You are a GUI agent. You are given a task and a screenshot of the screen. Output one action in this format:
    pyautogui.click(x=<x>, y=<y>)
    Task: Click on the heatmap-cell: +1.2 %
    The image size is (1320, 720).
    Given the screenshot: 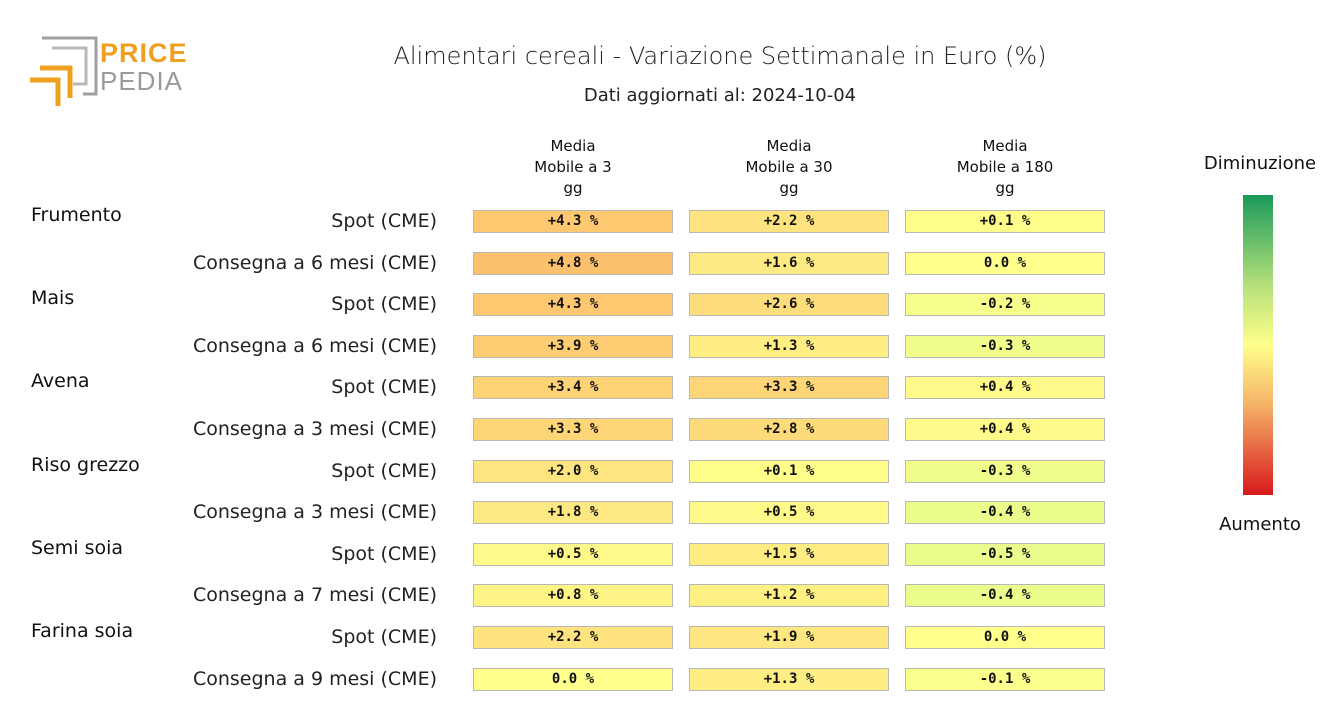 What is the action you would take?
    pyautogui.click(x=789, y=596)
    